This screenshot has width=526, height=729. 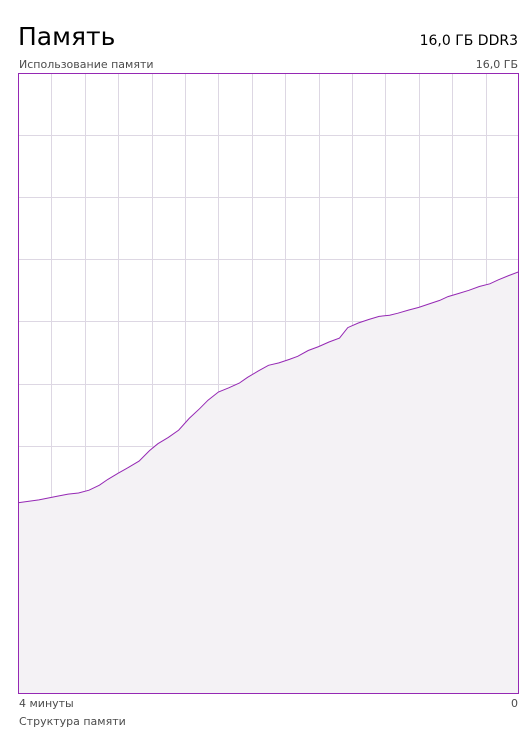 What do you see at coordinates (496, 64) in the screenshot?
I see `graph-label-max: 16,0 ГБ` at bounding box center [496, 64].